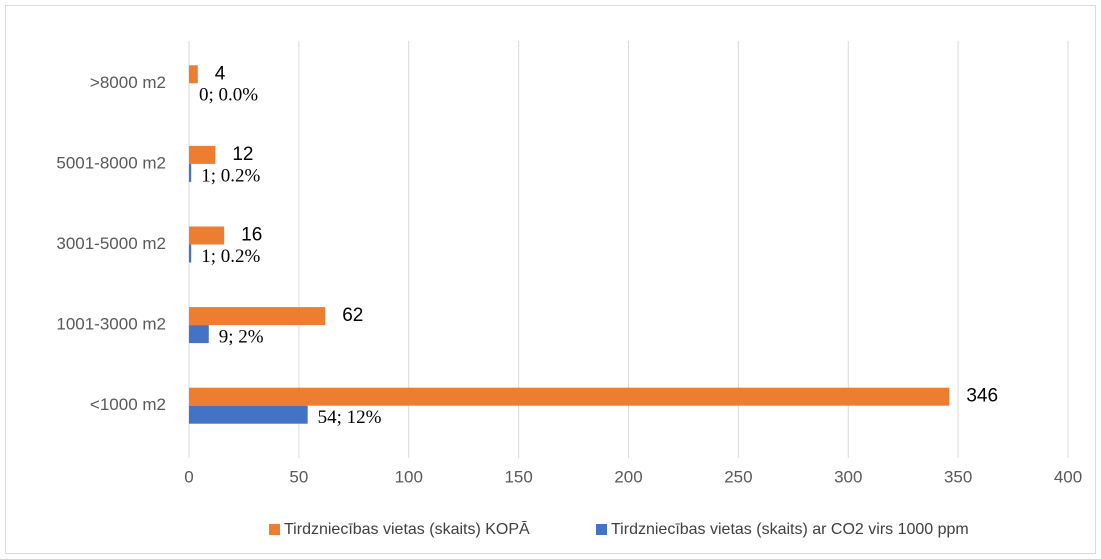 This screenshot has height=559, width=1101. I want to click on y-tick-label: >8000 m2, so click(128, 82).